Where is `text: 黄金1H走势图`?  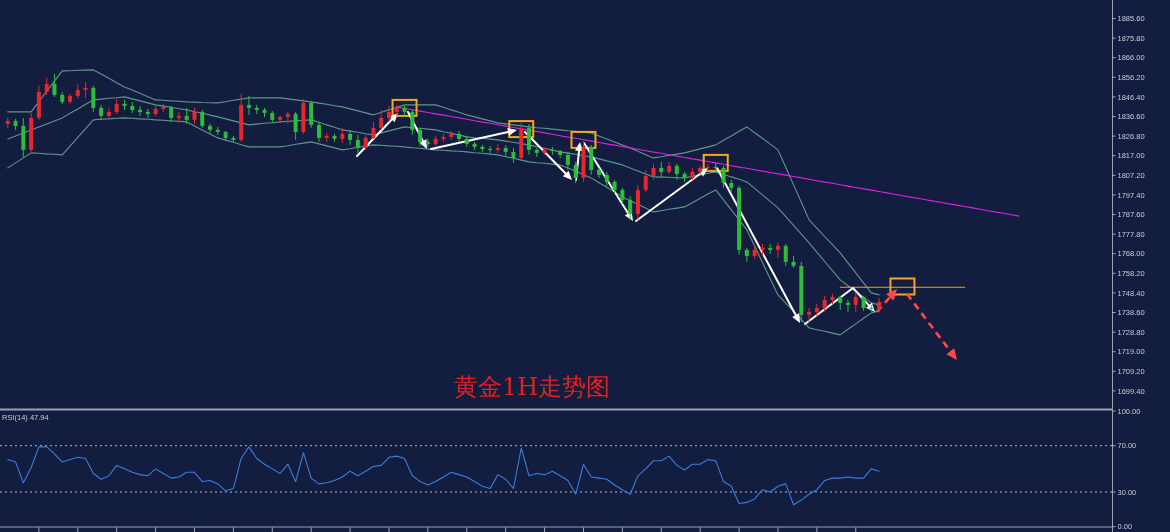
text: 黄金1H走势图 is located at coordinates (532, 387).